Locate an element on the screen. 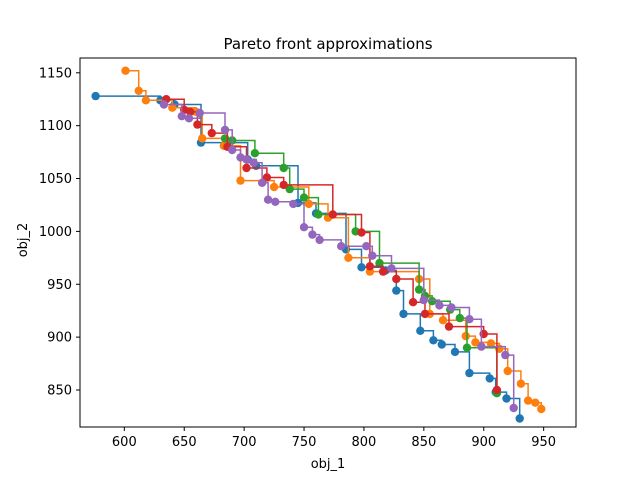  x-tick-label: 850 is located at coordinates (423, 442).